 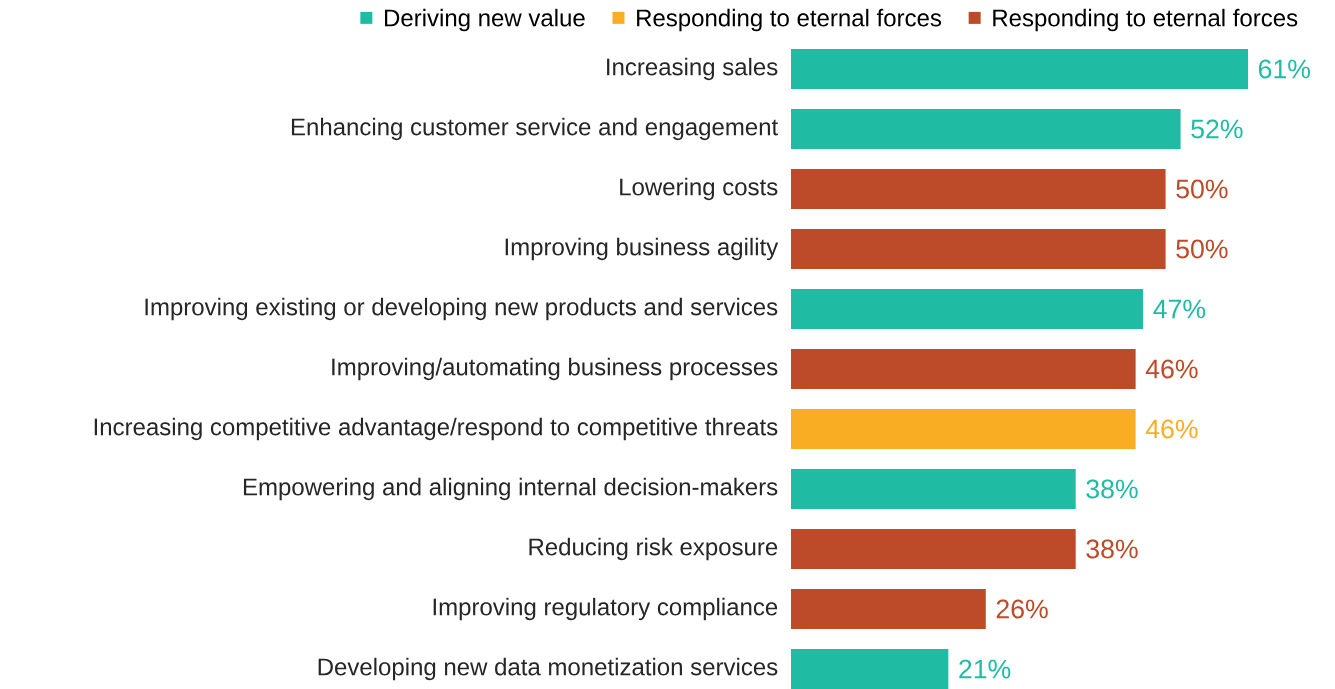 What do you see at coordinates (653, 549) in the screenshot?
I see `y-tick-label: Reducing risk exposure` at bounding box center [653, 549].